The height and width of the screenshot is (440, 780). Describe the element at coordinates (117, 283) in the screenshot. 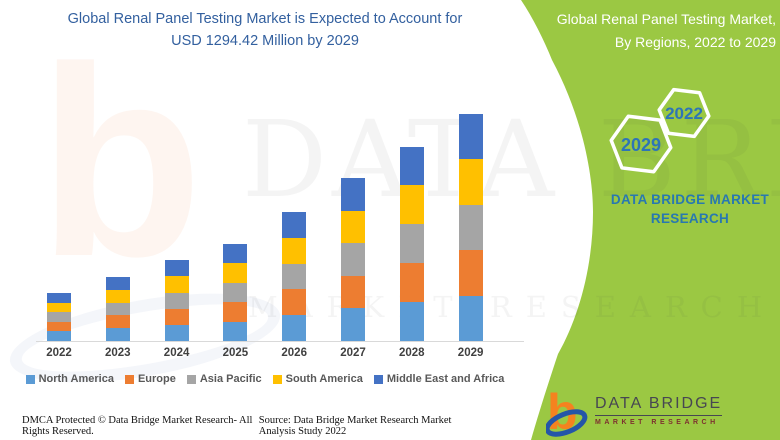

I see `bar-segment-2023-middle-east-and-africa` at that location.